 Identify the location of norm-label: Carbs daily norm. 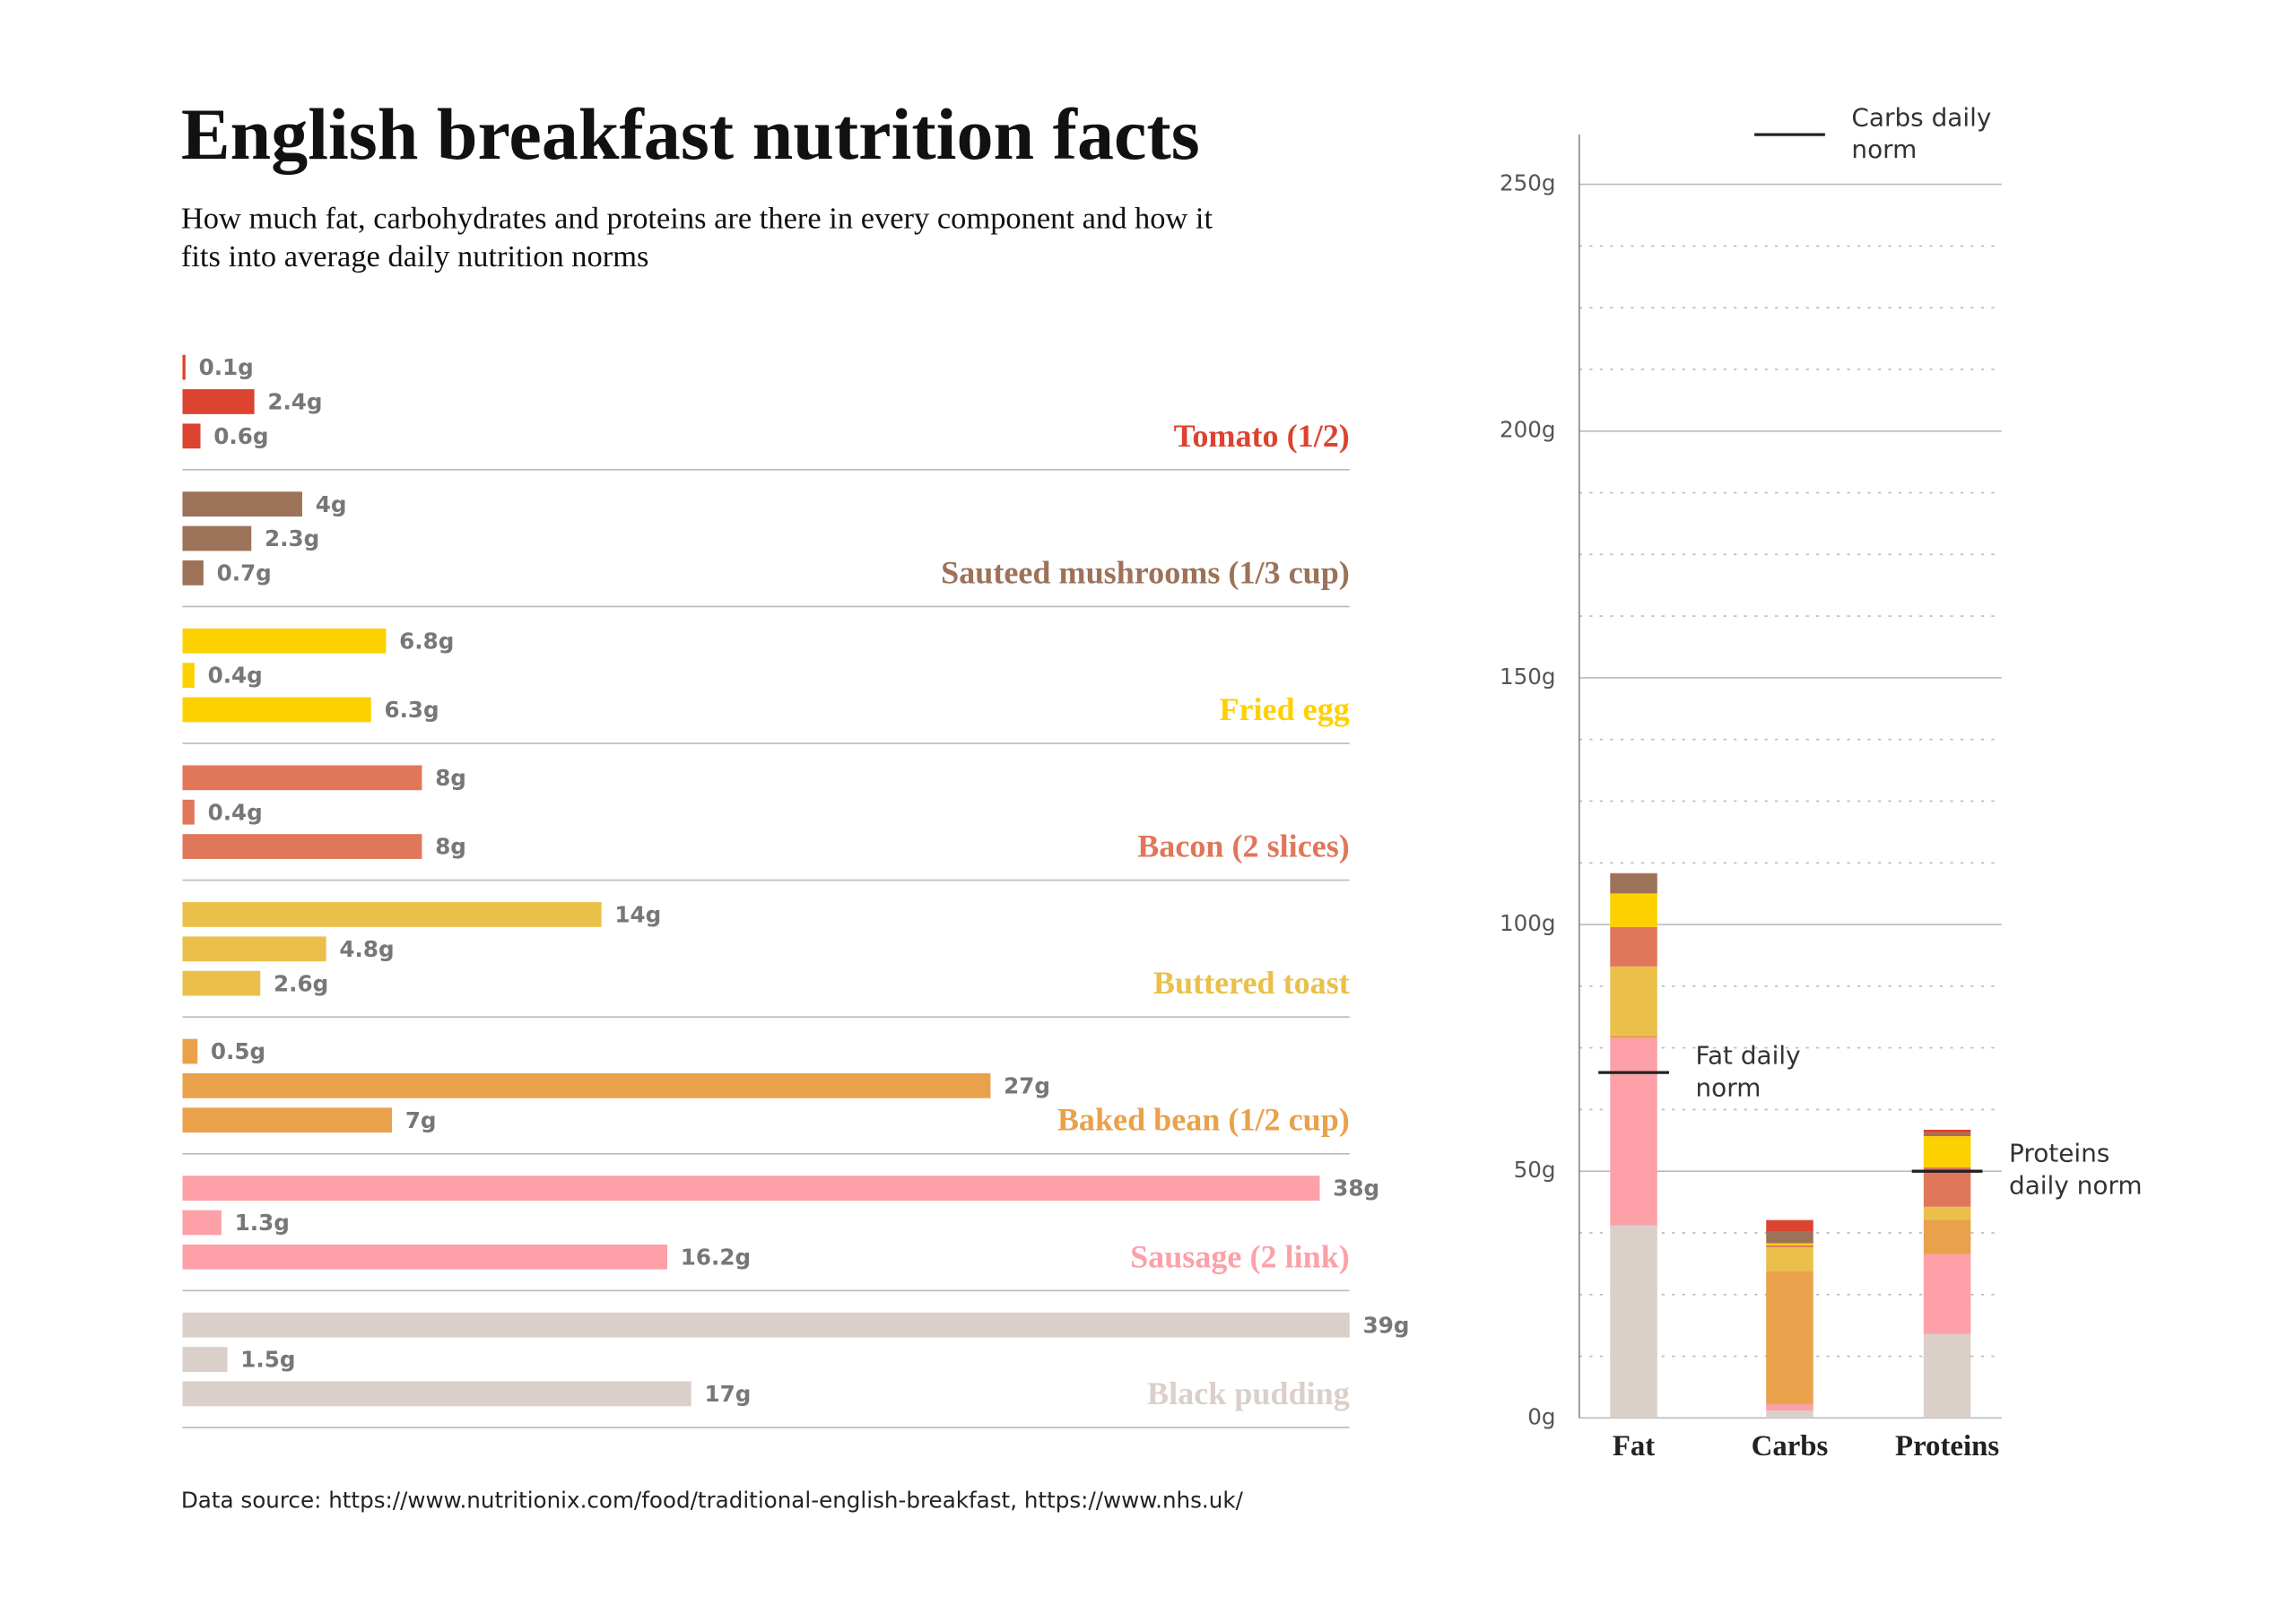
(1921, 134).